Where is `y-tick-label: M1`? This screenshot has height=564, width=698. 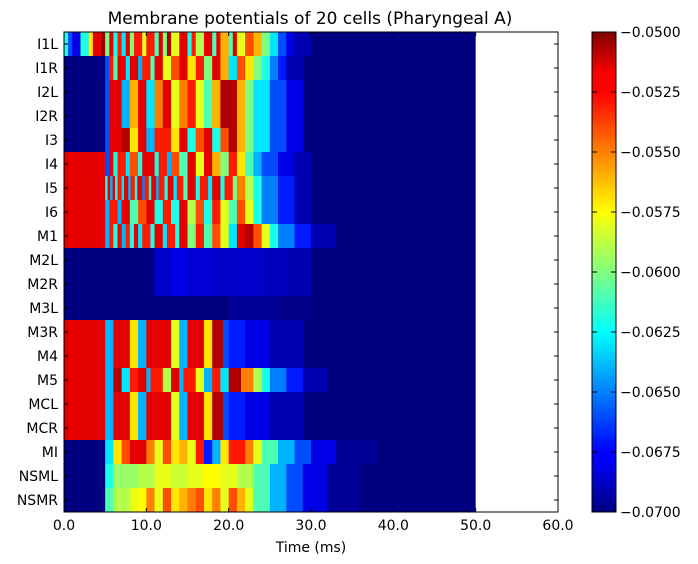
y-tick-label: M1 is located at coordinates (47, 237).